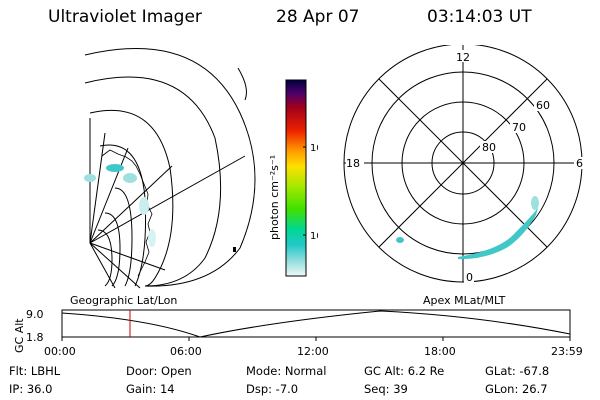  What do you see at coordinates (489, 147) in the screenshot?
I see `lat-label-80: 80` at bounding box center [489, 147].